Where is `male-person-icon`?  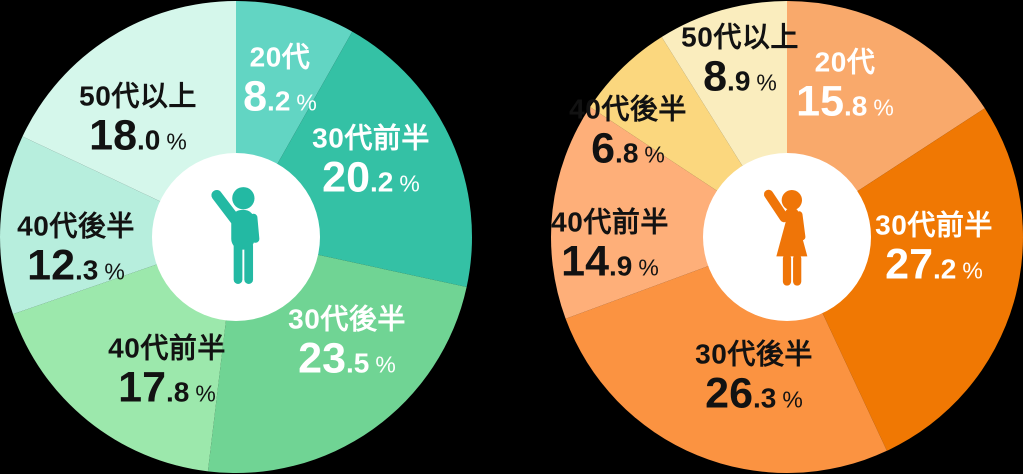 male-person-icon is located at coordinates (239, 236).